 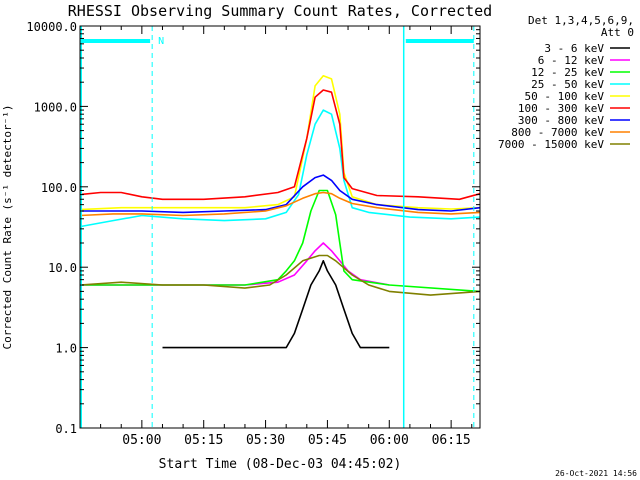 What do you see at coordinates (389, 440) in the screenshot?
I see `x-tick-label: 06:00` at bounding box center [389, 440].